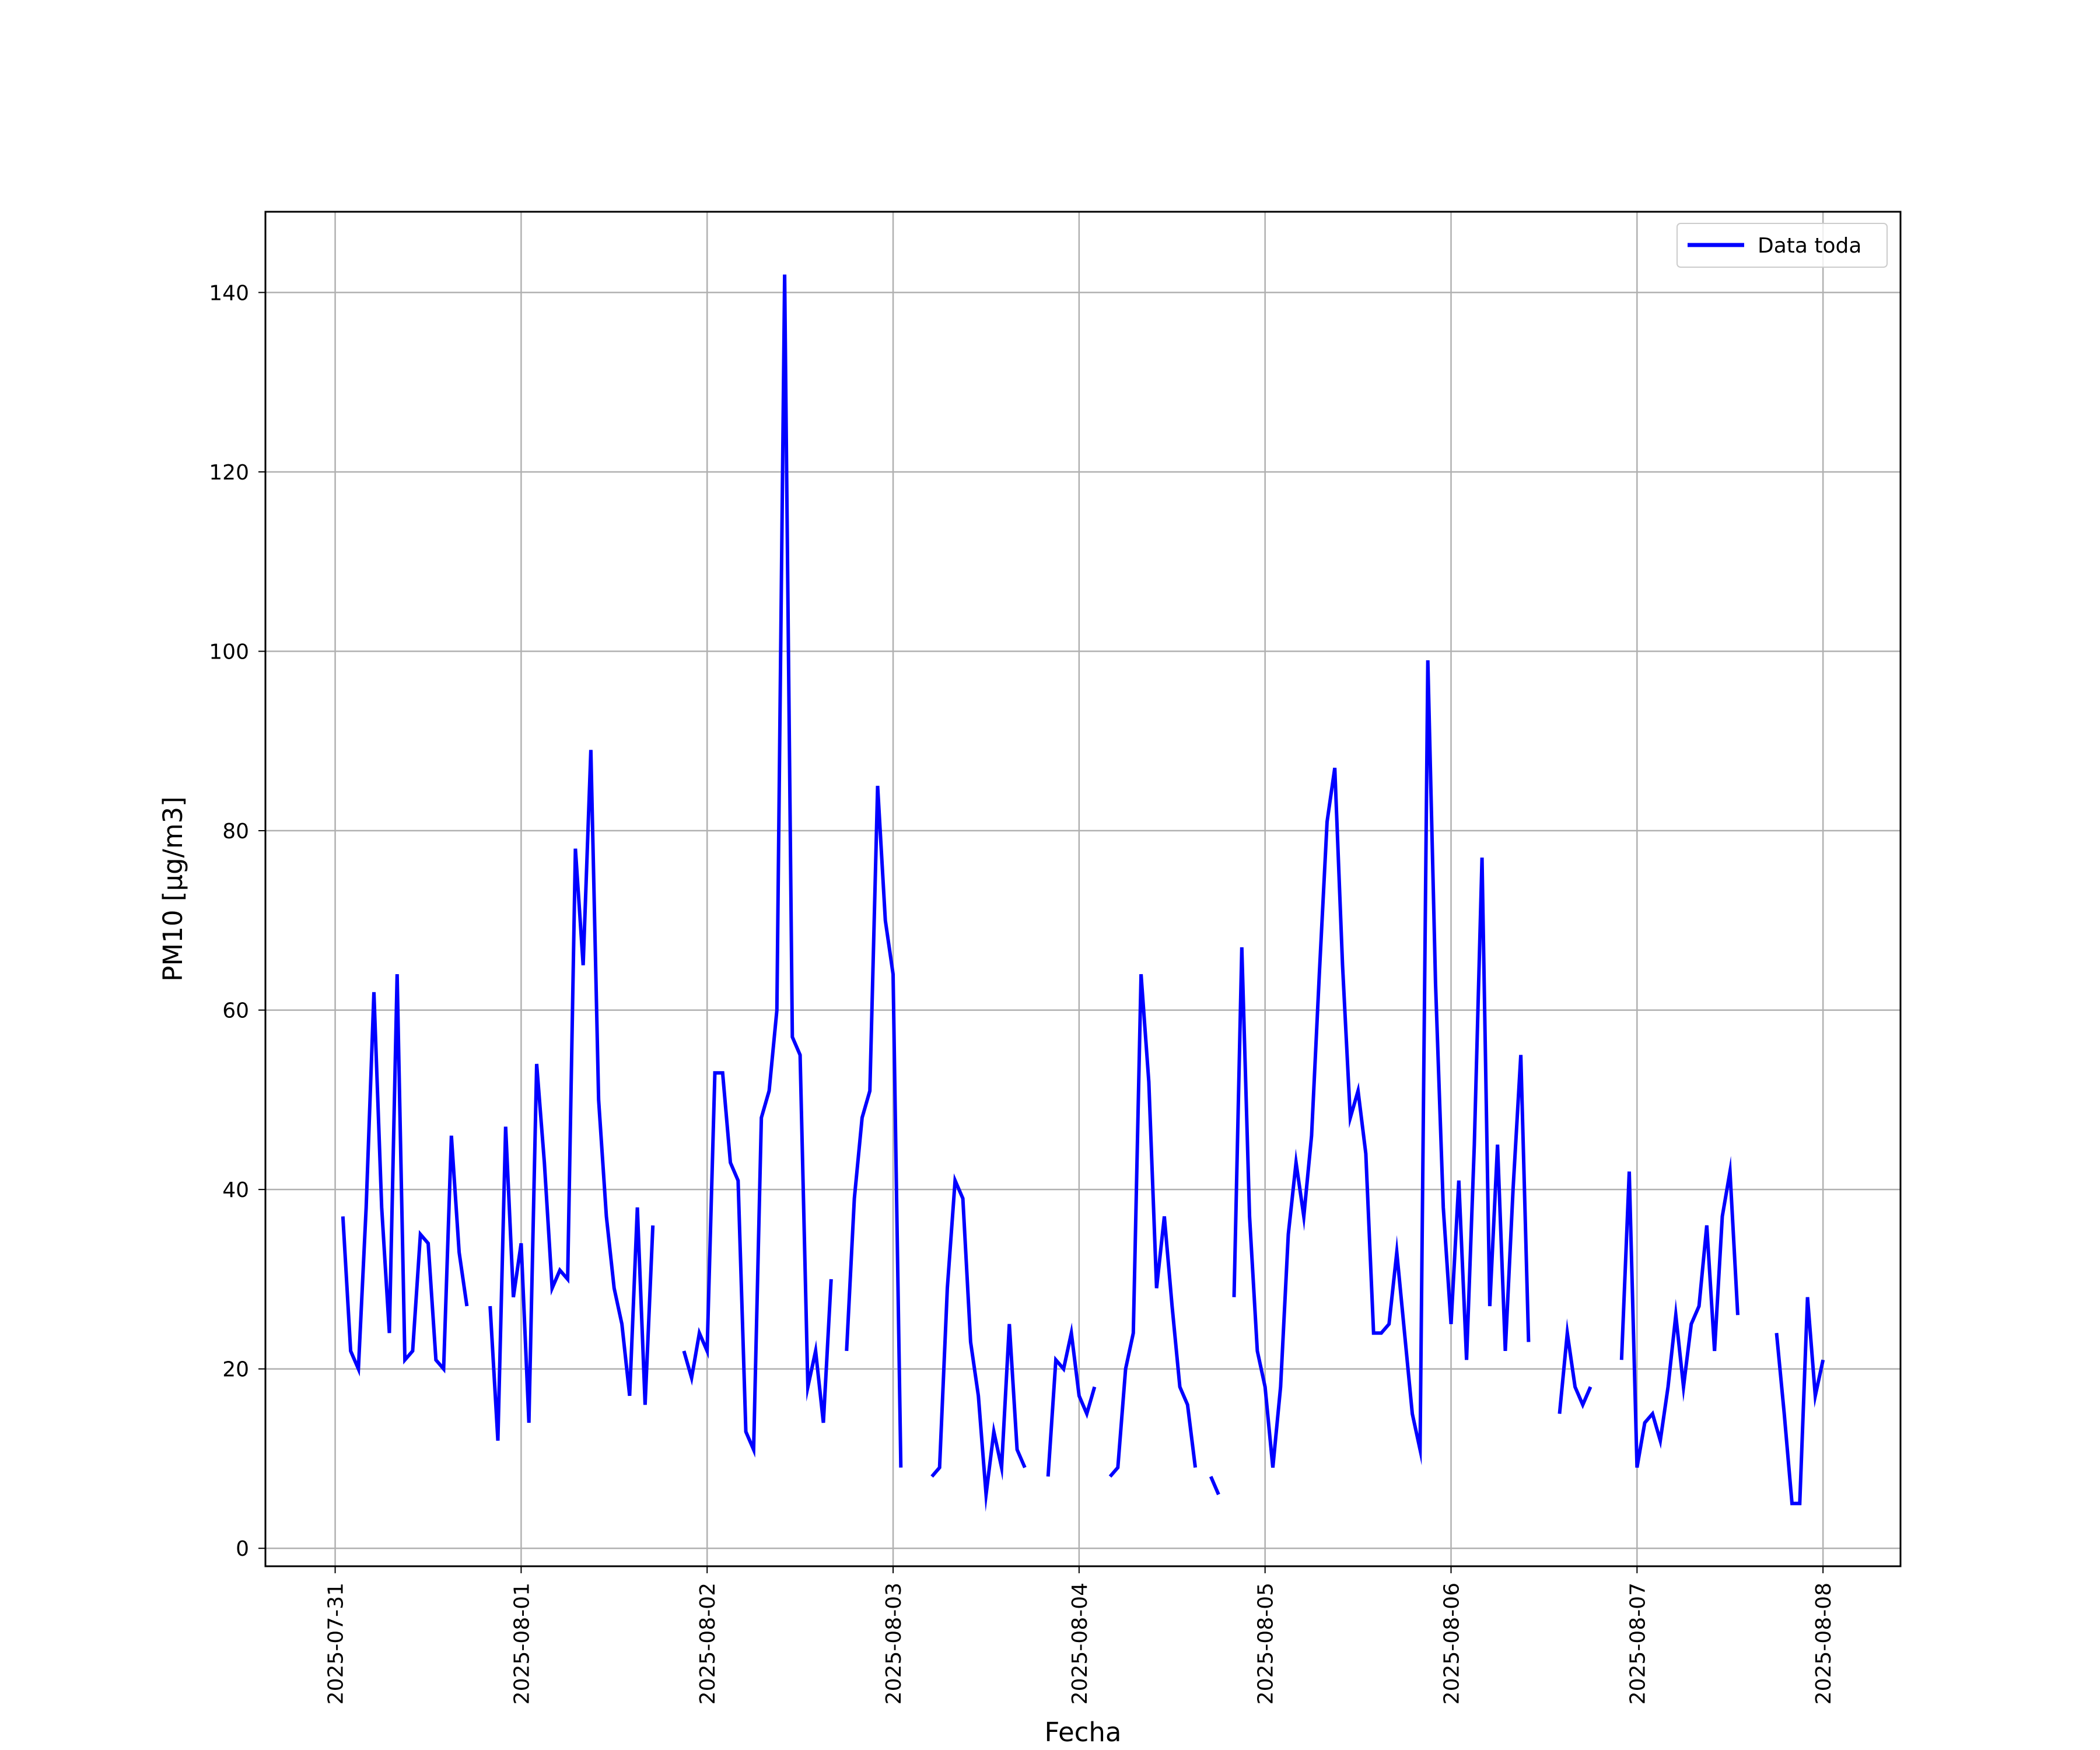  I want to click on x-tick-label: 2025-08-02, so click(708, 1643).